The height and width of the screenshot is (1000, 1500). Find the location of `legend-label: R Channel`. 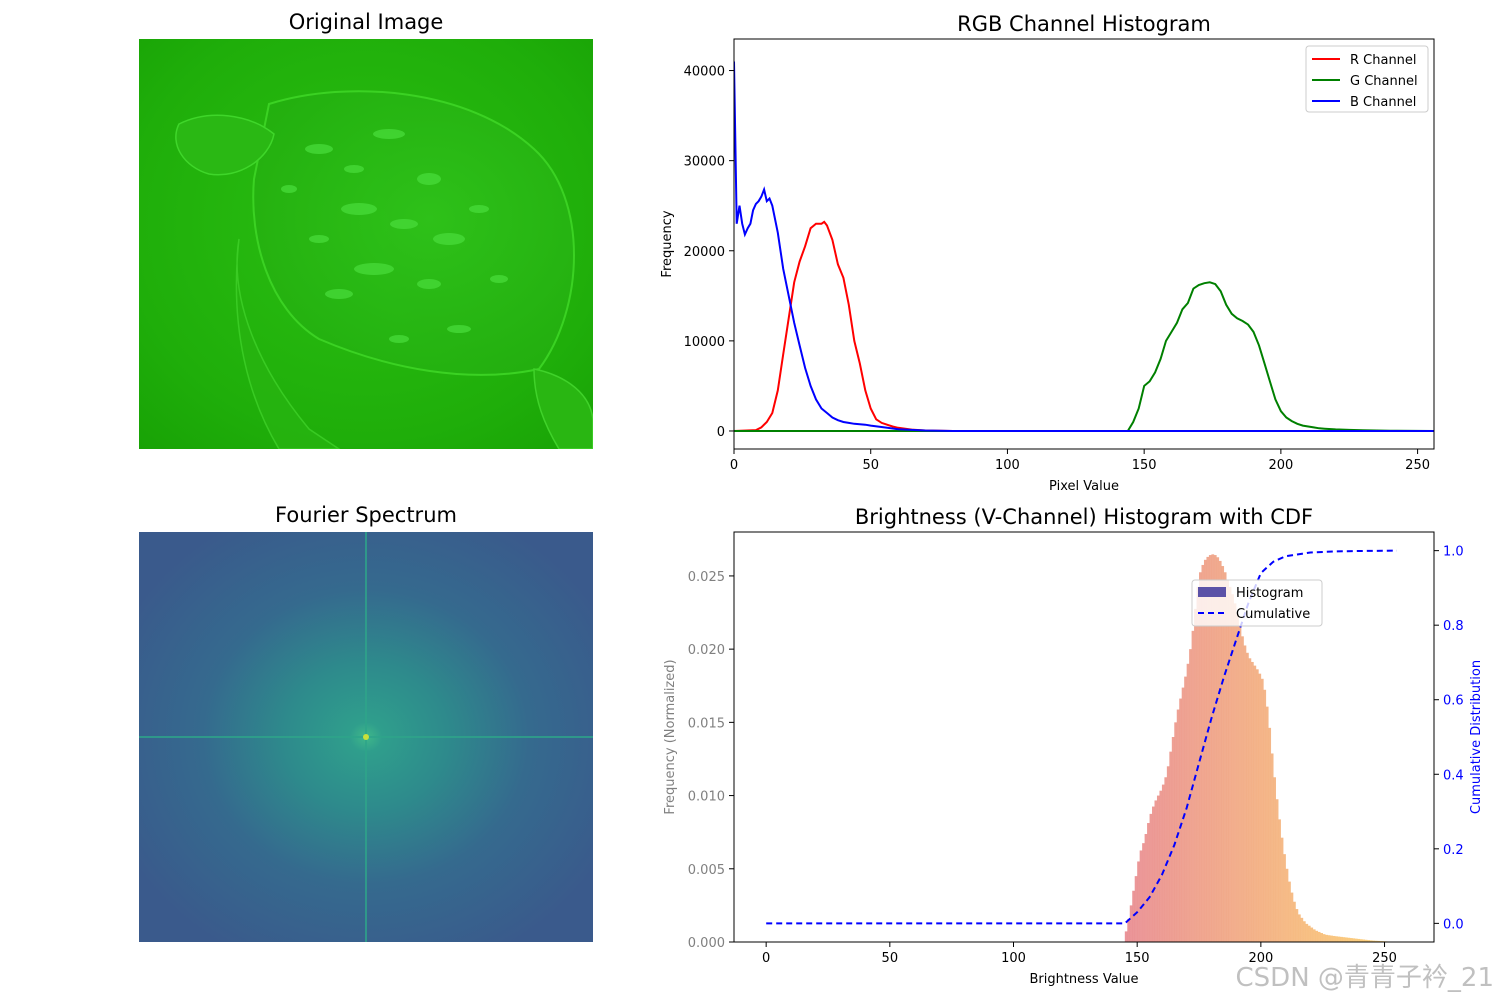

legend-label: R Channel is located at coordinates (1383, 60).